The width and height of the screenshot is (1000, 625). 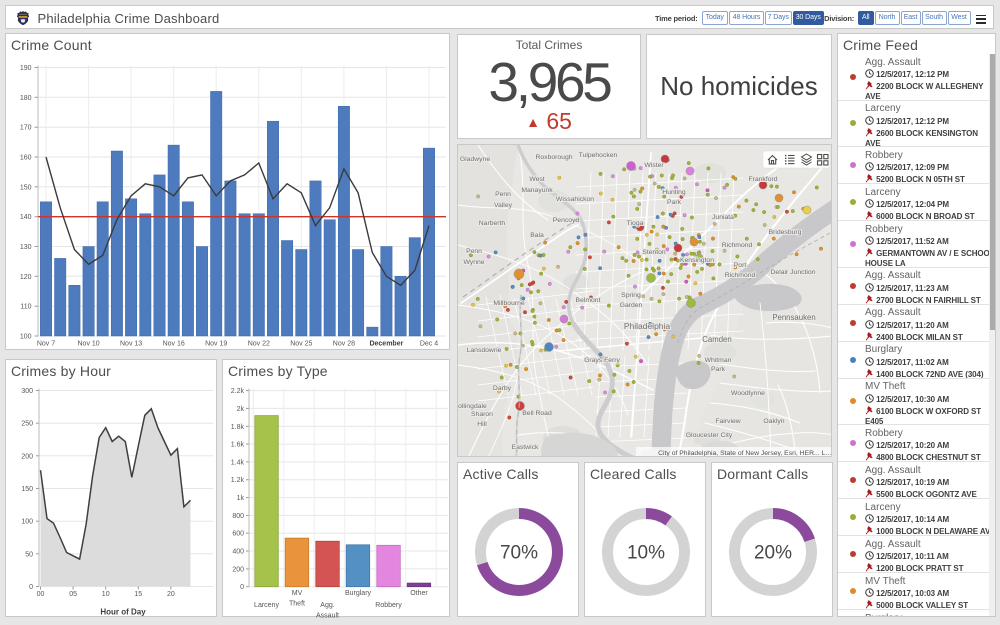 I want to click on svg-text: Collingdale, so click(x=472, y=406).